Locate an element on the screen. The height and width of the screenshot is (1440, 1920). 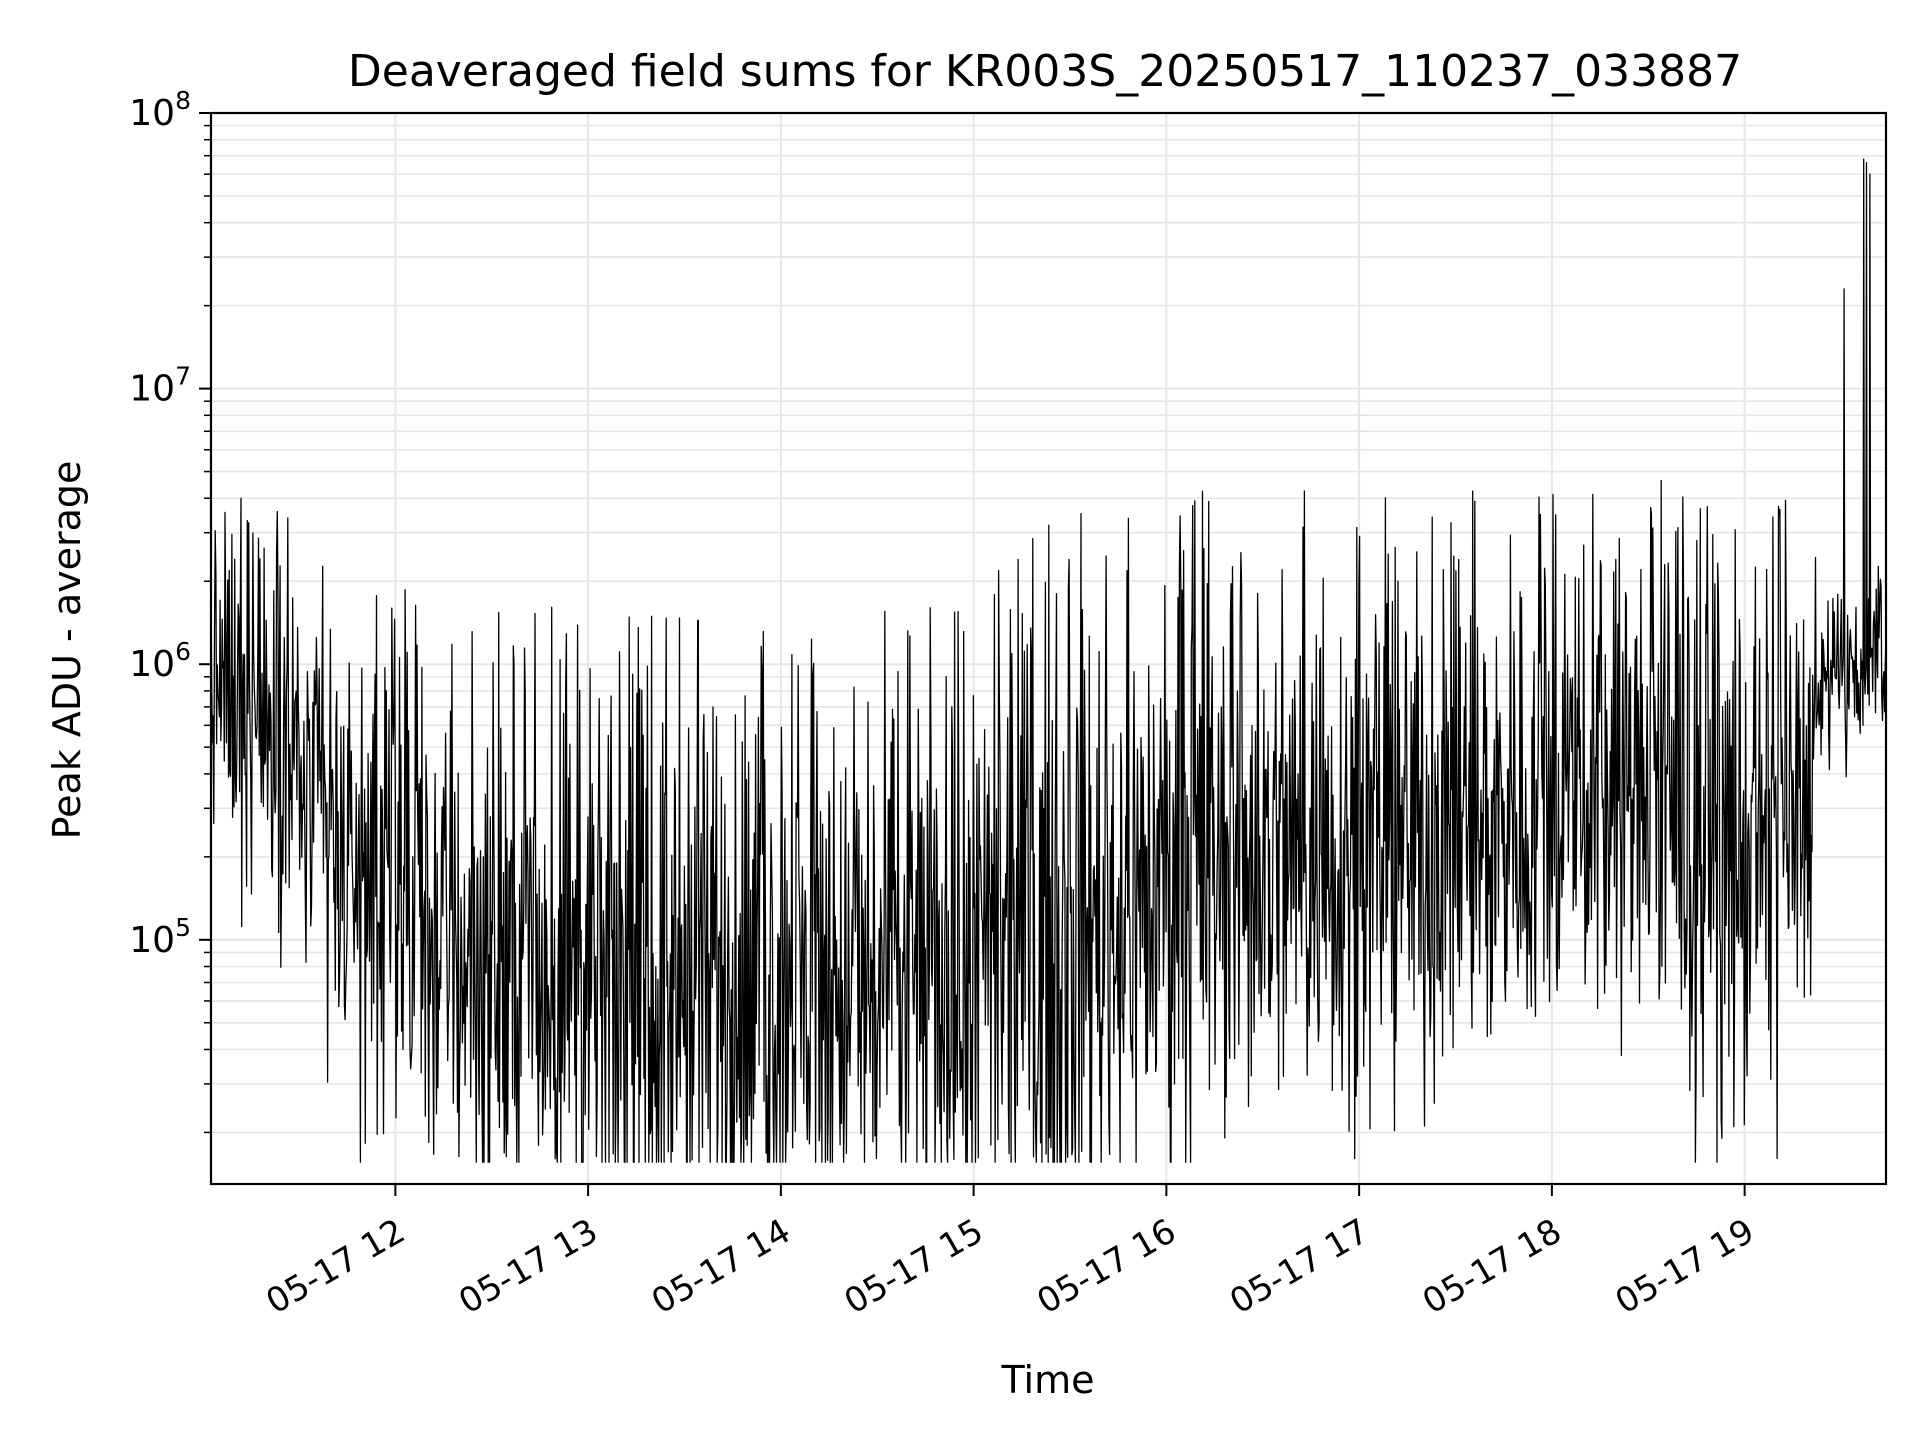
y-tick-label: 10⁷ is located at coordinates (160, 386).